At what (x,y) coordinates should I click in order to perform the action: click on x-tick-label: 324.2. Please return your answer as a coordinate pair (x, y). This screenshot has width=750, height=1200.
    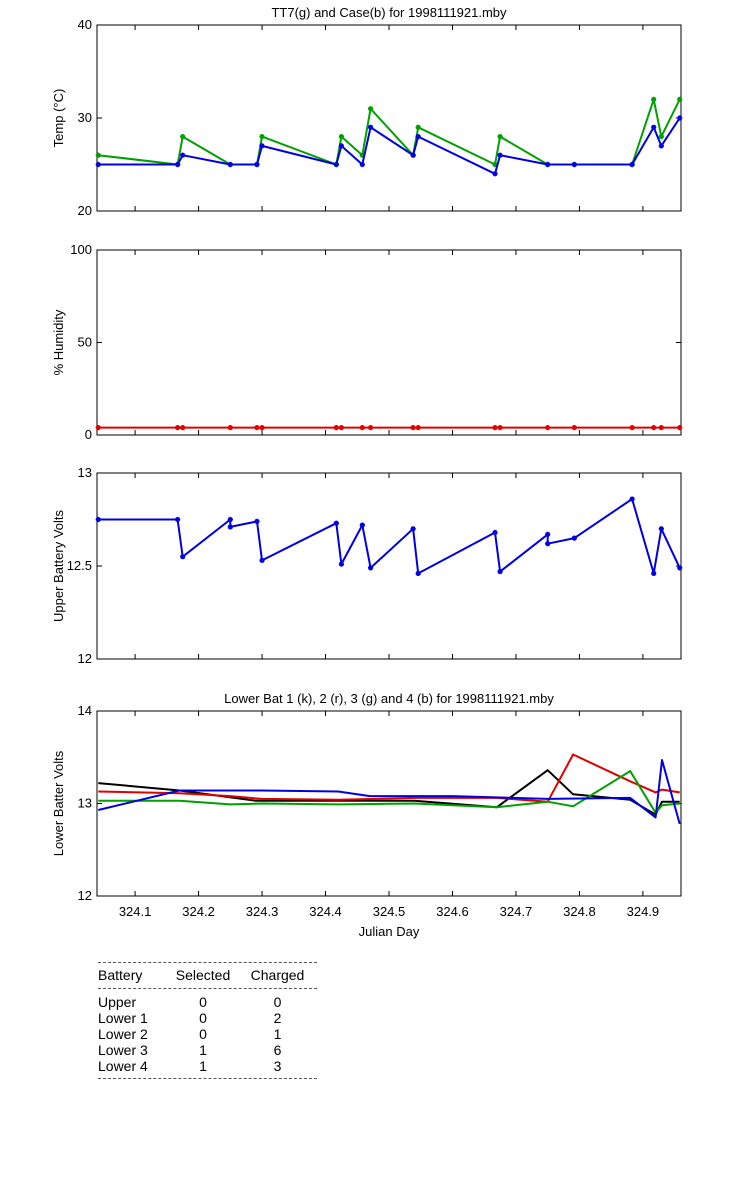
    Looking at the image, I should click on (198, 911).